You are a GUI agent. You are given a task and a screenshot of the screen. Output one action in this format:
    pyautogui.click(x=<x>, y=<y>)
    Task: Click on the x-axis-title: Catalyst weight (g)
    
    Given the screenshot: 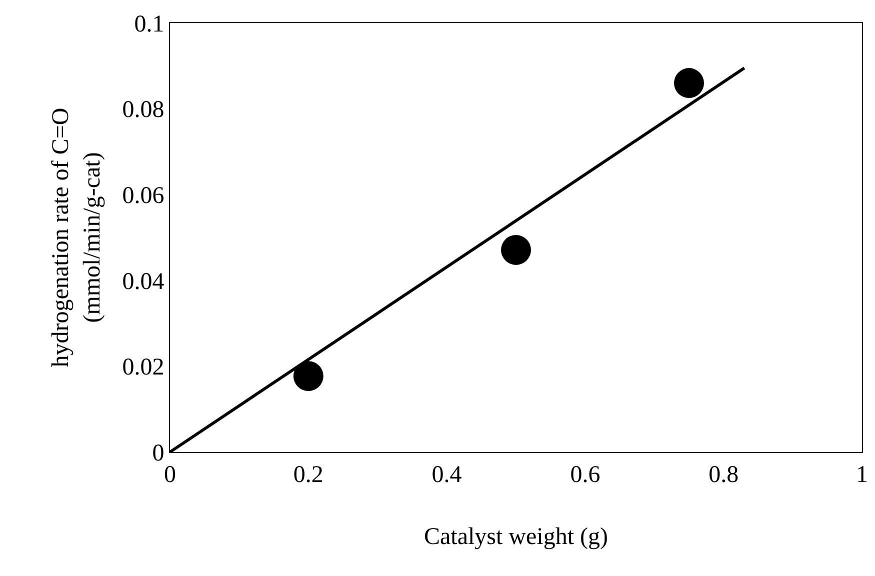 What is the action you would take?
    pyautogui.click(x=516, y=537)
    